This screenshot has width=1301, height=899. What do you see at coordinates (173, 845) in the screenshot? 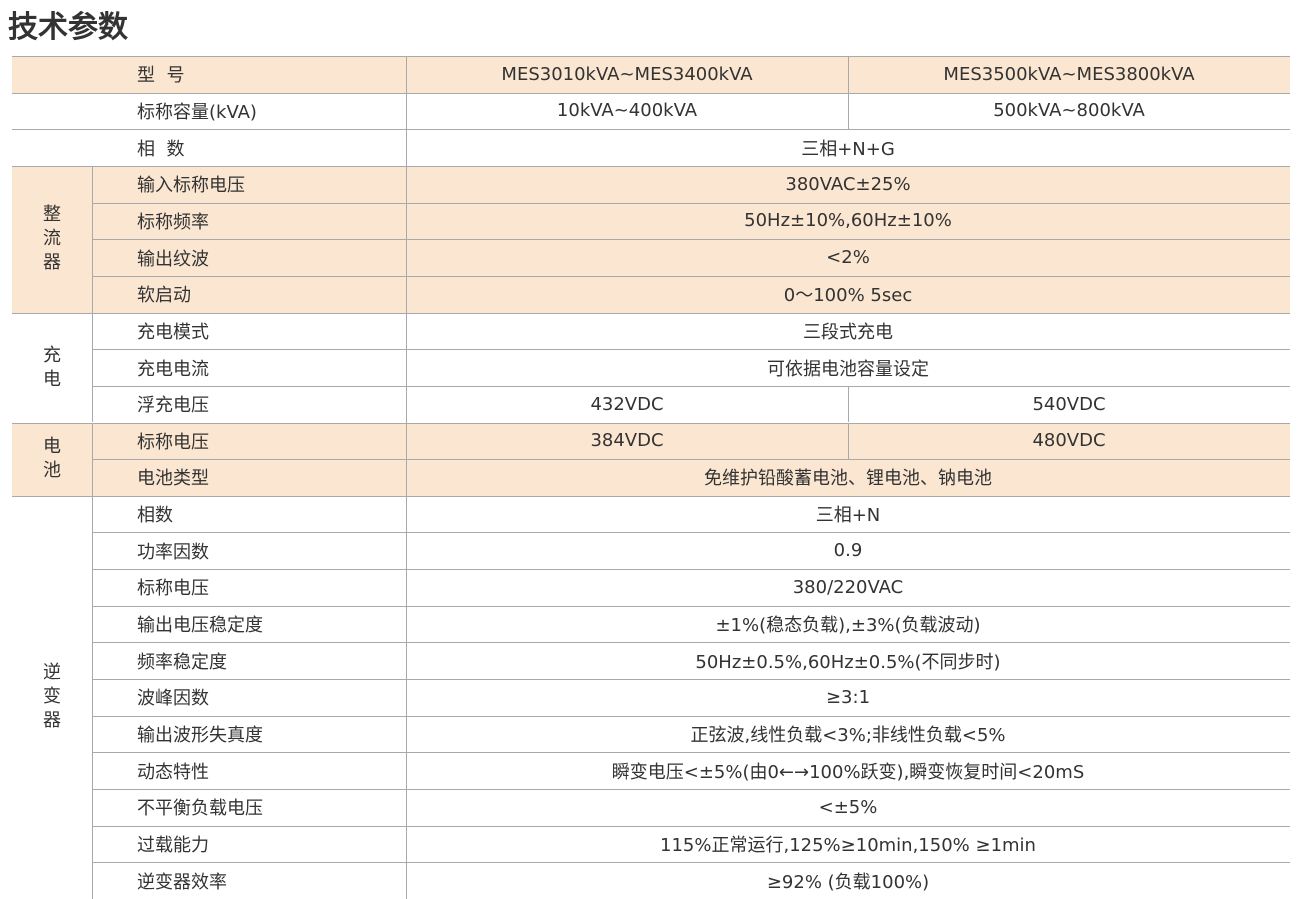
I see `row-label: 过载能力` at bounding box center [173, 845].